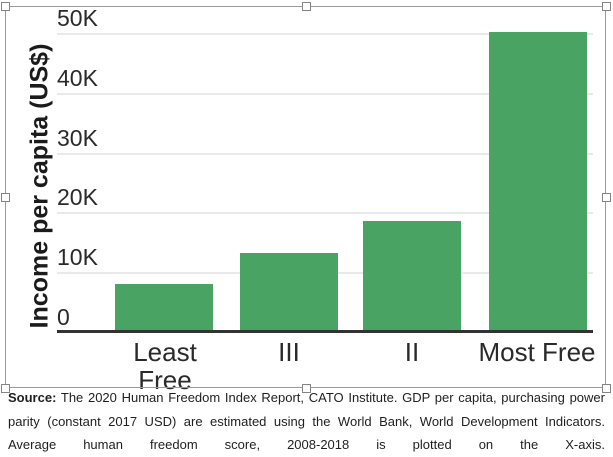 The image size is (613, 457). What do you see at coordinates (5, 6) in the screenshot?
I see `selection-handle-top-left` at bounding box center [5, 6].